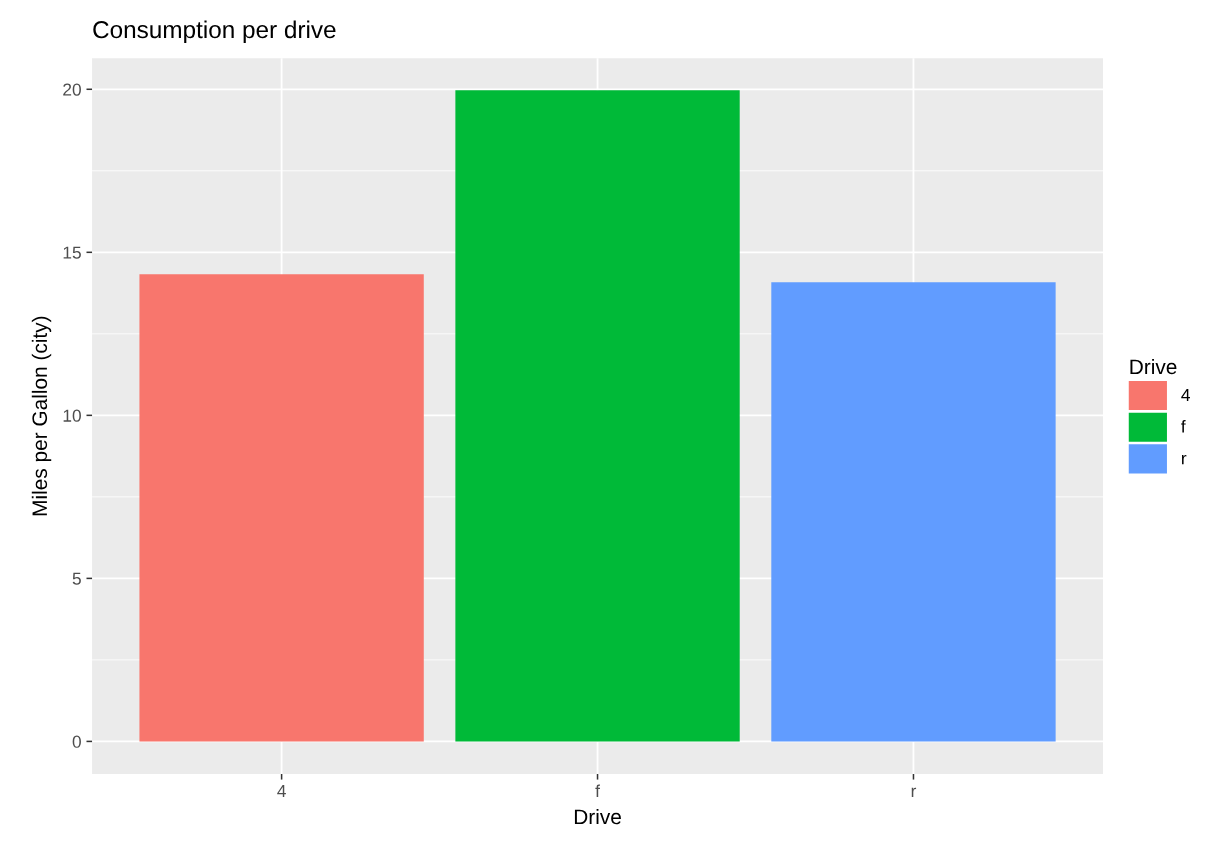 The height and width of the screenshot is (845, 1229). I want to click on x-tick-label: 4, so click(281, 791).